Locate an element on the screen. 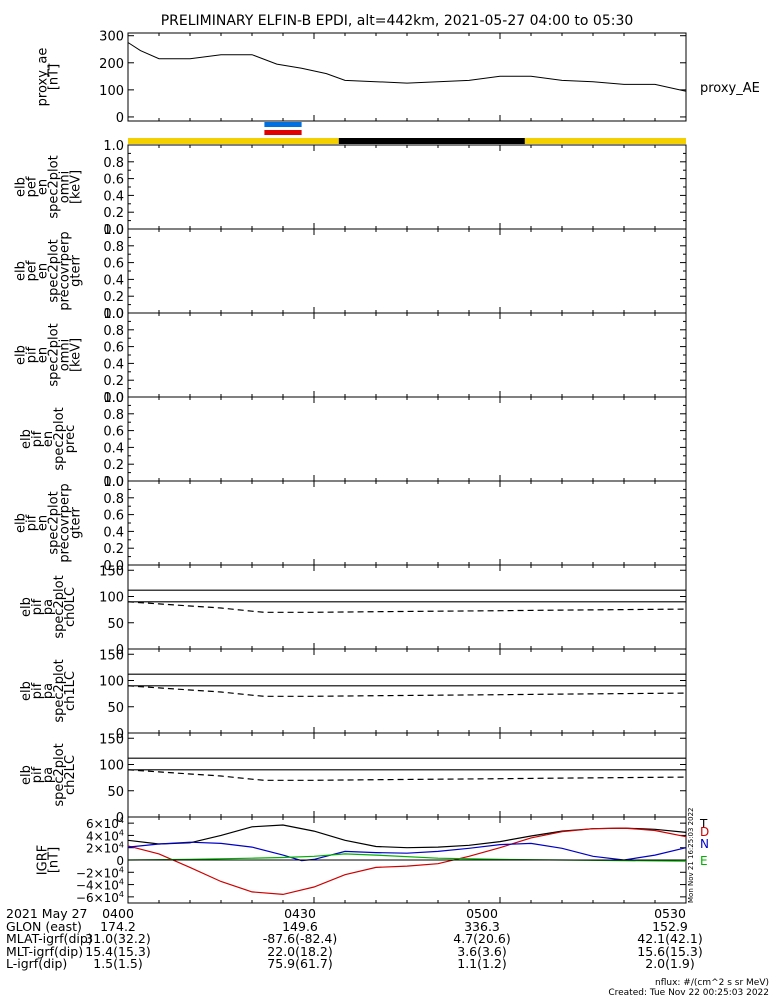  ephemeris-value: 4.7(20.6) is located at coordinates (482, 938).